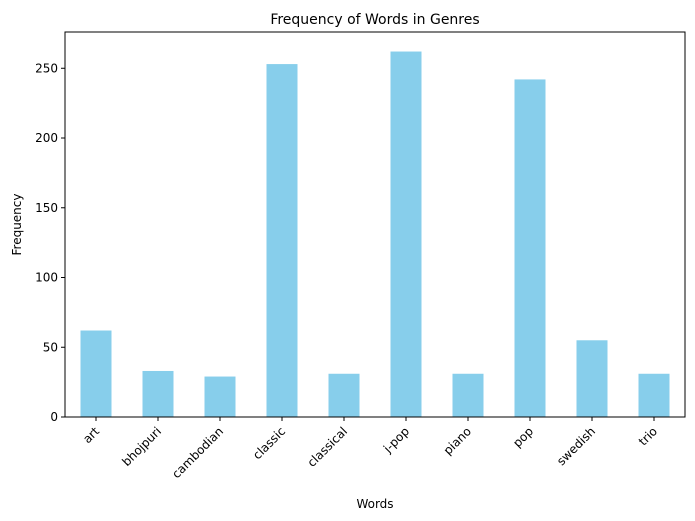 Image resolution: width=695 pixels, height=521 pixels. What do you see at coordinates (50, 242) in the screenshot?
I see `y-axis-ticks: 0 50 100 150 200 250` at bounding box center [50, 242].